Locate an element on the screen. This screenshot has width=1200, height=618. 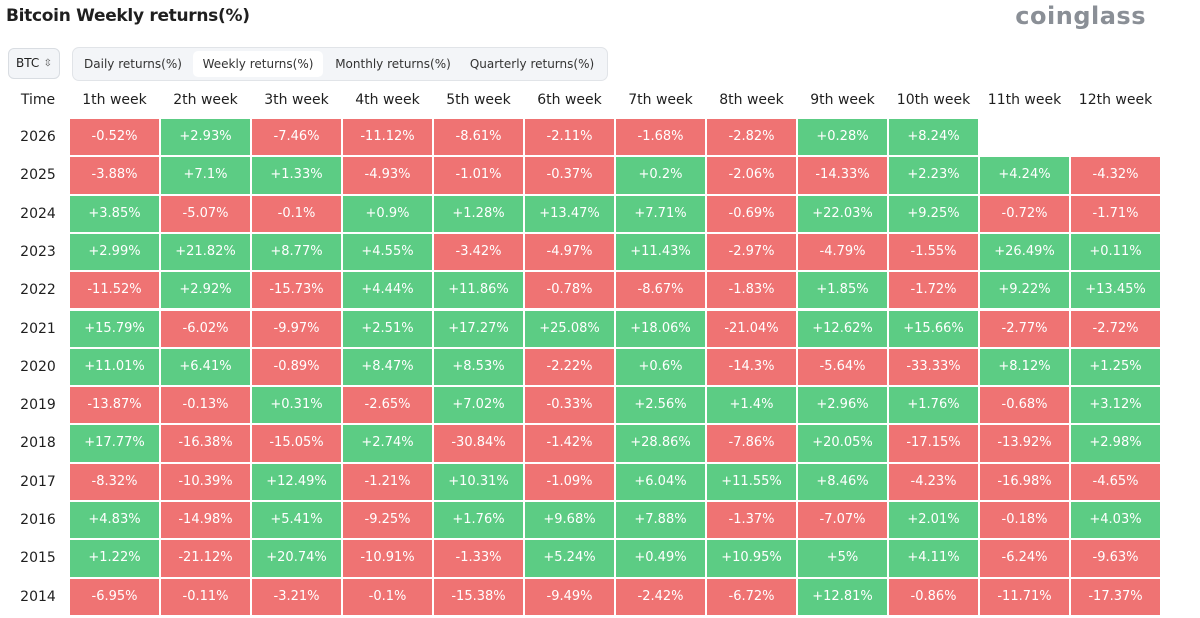
return-cell: -3.88% is located at coordinates (114, 175).